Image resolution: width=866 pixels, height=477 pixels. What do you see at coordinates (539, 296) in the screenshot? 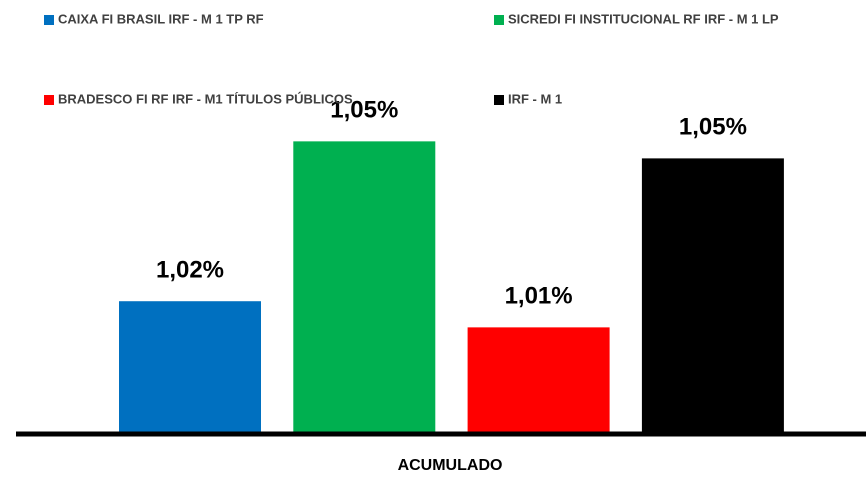
I see `data-label: 1,01%` at bounding box center [539, 296].